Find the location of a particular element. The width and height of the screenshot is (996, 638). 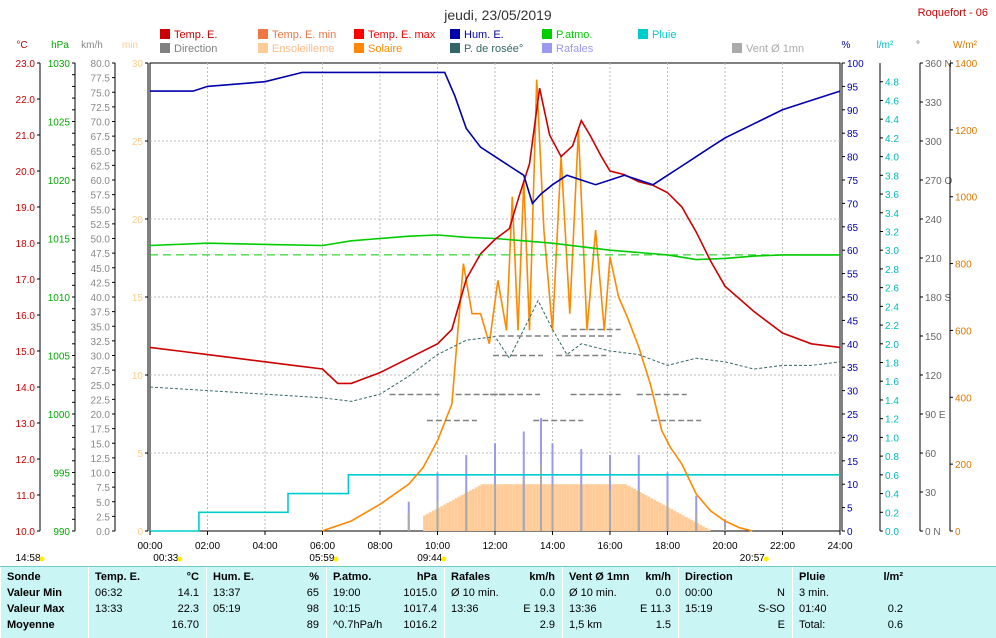

dir-axis-tick-label: 360 N is located at coordinates (938, 64).